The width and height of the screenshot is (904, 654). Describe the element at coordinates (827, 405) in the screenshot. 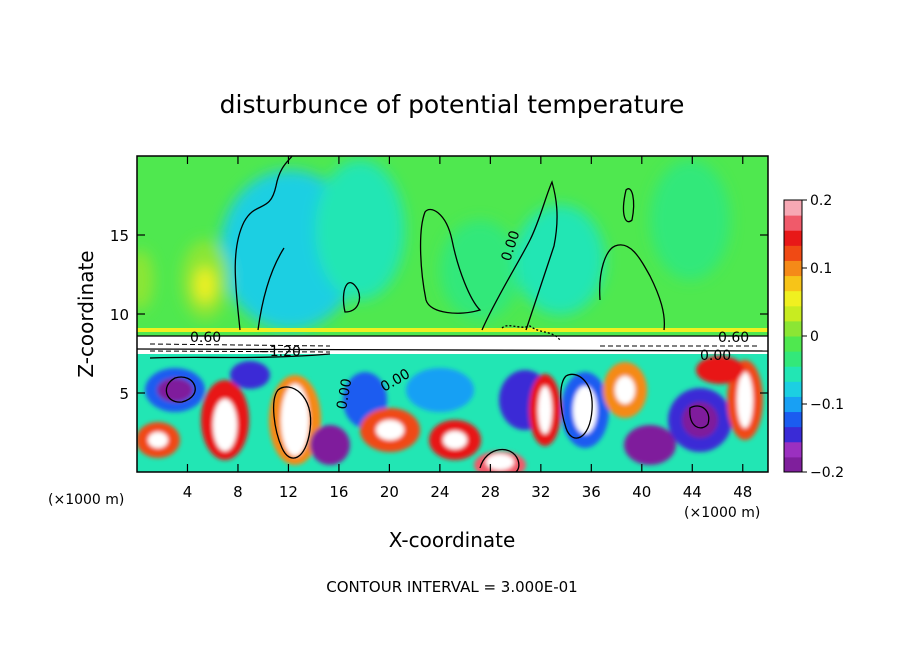

I see `colorbar-tick-label: −0.1` at that location.